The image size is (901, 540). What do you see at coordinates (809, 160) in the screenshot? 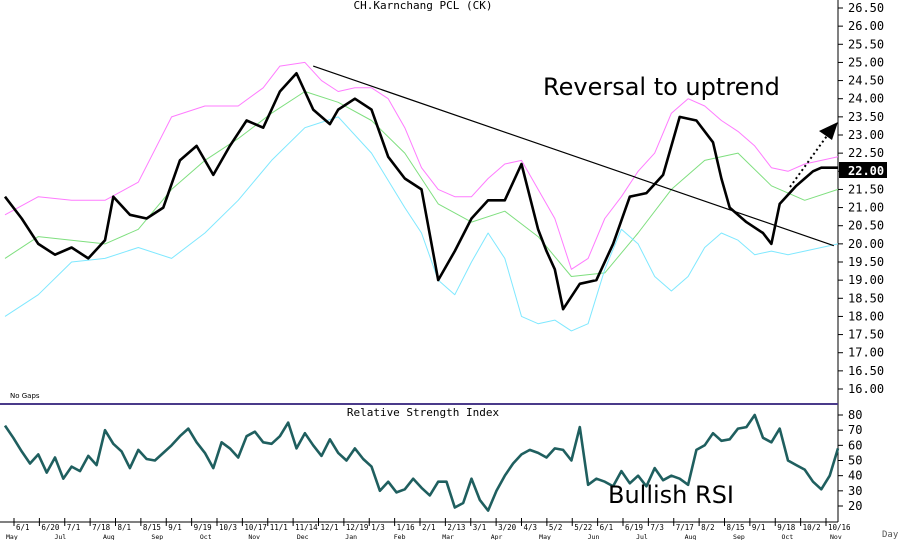
I see `reversal-arrow-shaft` at bounding box center [809, 160].